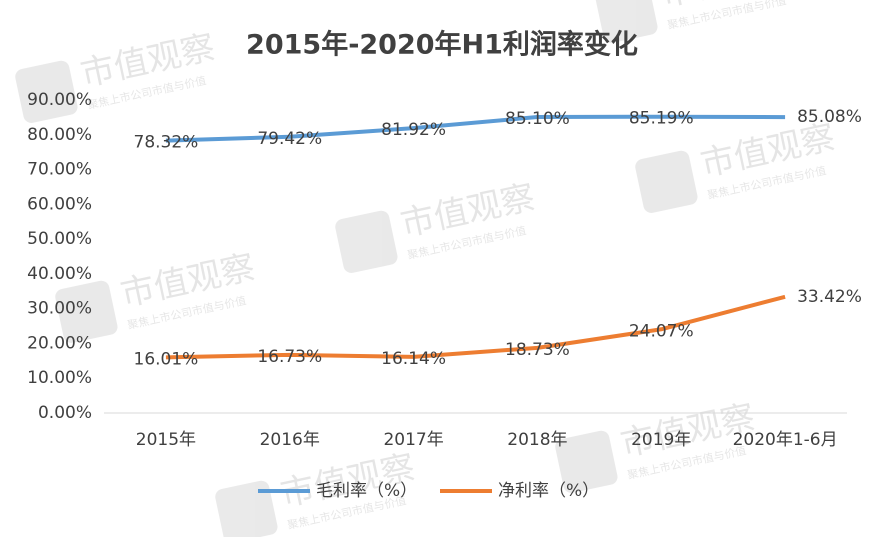  I want to click on y-tick-label: 70.00%, so click(59, 170).